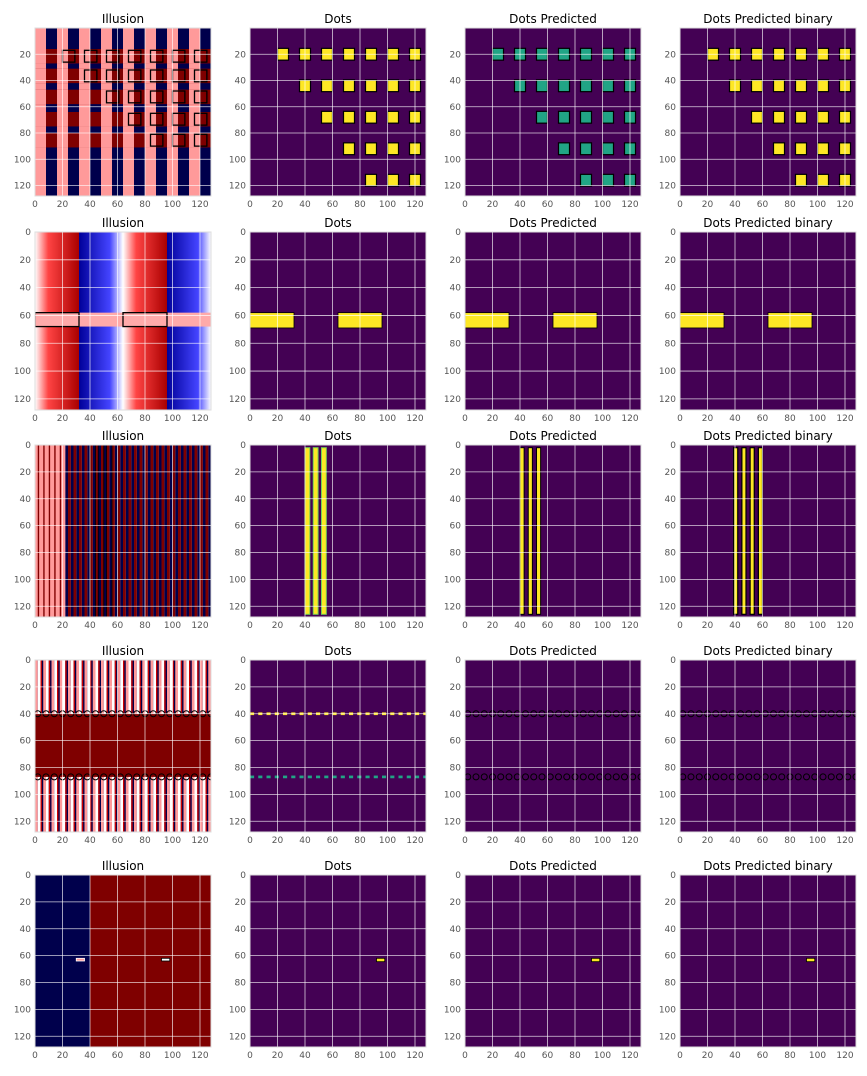 The image size is (867, 1076). What do you see at coordinates (338, 19) in the screenshot?
I see `panel-title: Dots` at bounding box center [338, 19].